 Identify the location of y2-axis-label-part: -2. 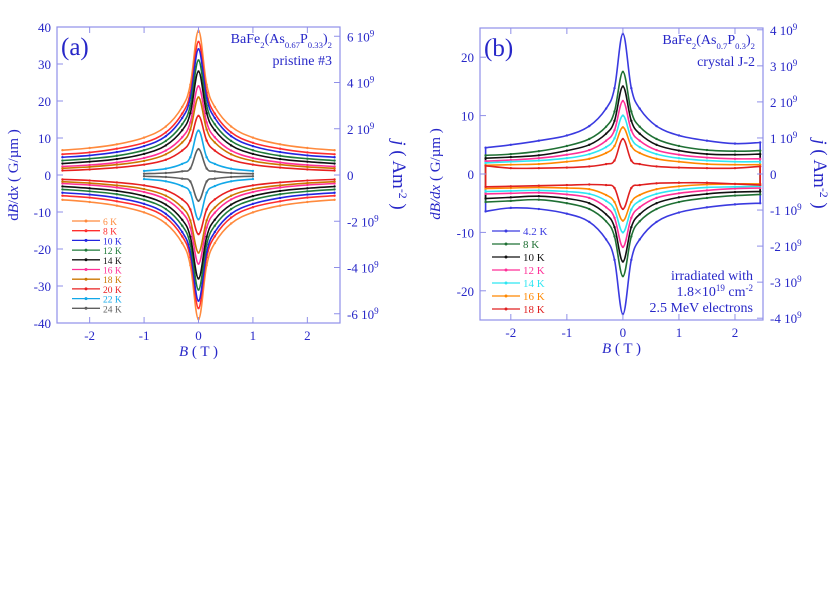
(824, 193).